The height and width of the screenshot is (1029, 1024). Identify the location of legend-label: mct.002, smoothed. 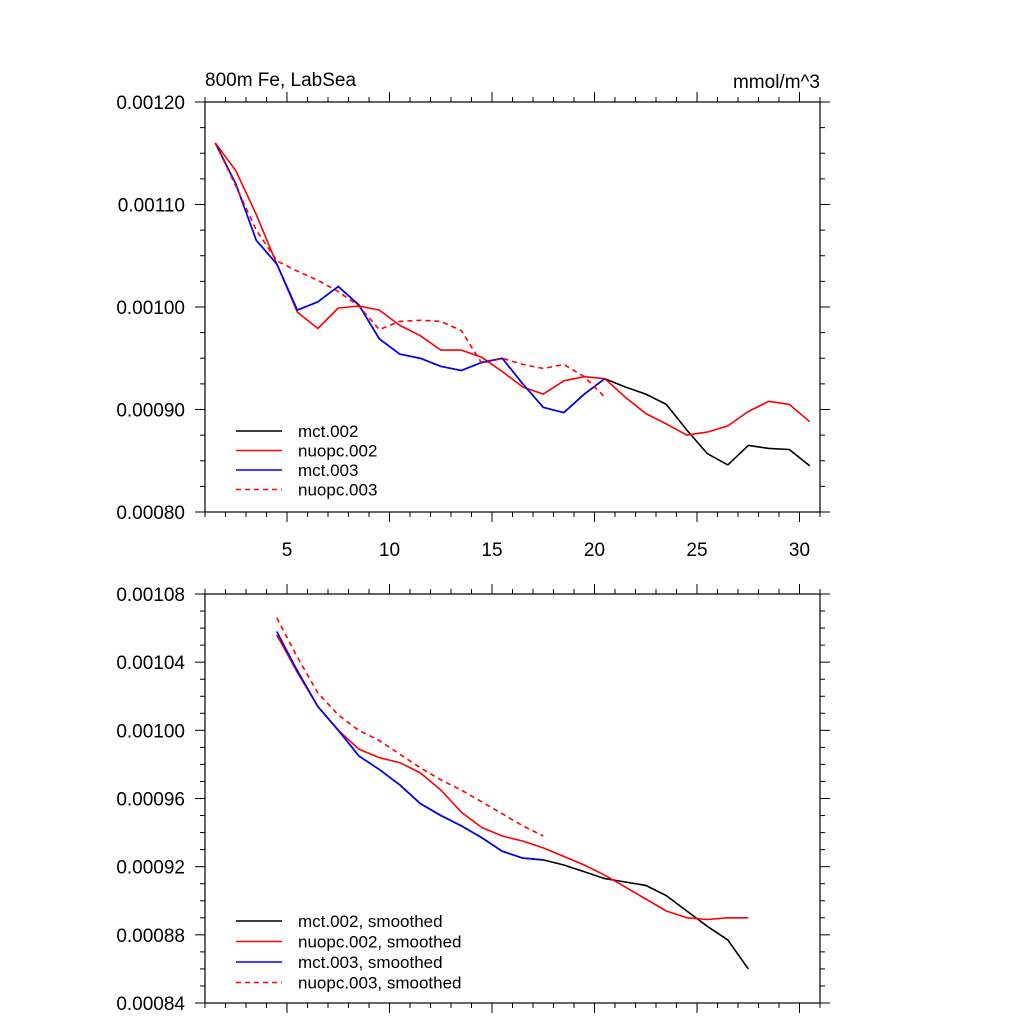
(370, 921).